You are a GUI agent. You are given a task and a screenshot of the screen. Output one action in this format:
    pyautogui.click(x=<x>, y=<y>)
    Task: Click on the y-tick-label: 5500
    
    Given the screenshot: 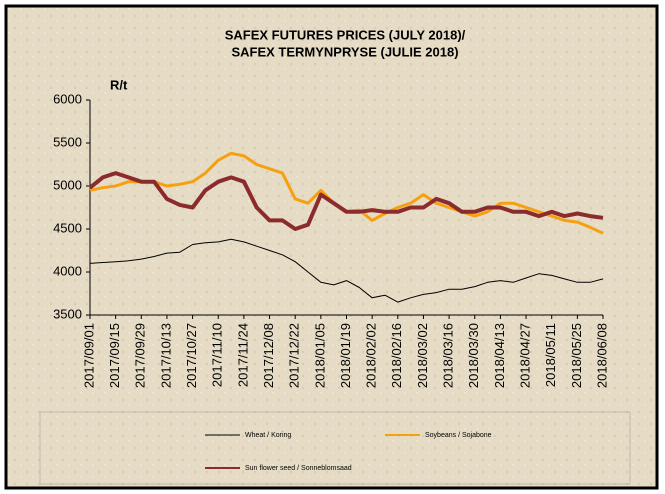 What is the action you would take?
    pyautogui.click(x=67, y=141)
    